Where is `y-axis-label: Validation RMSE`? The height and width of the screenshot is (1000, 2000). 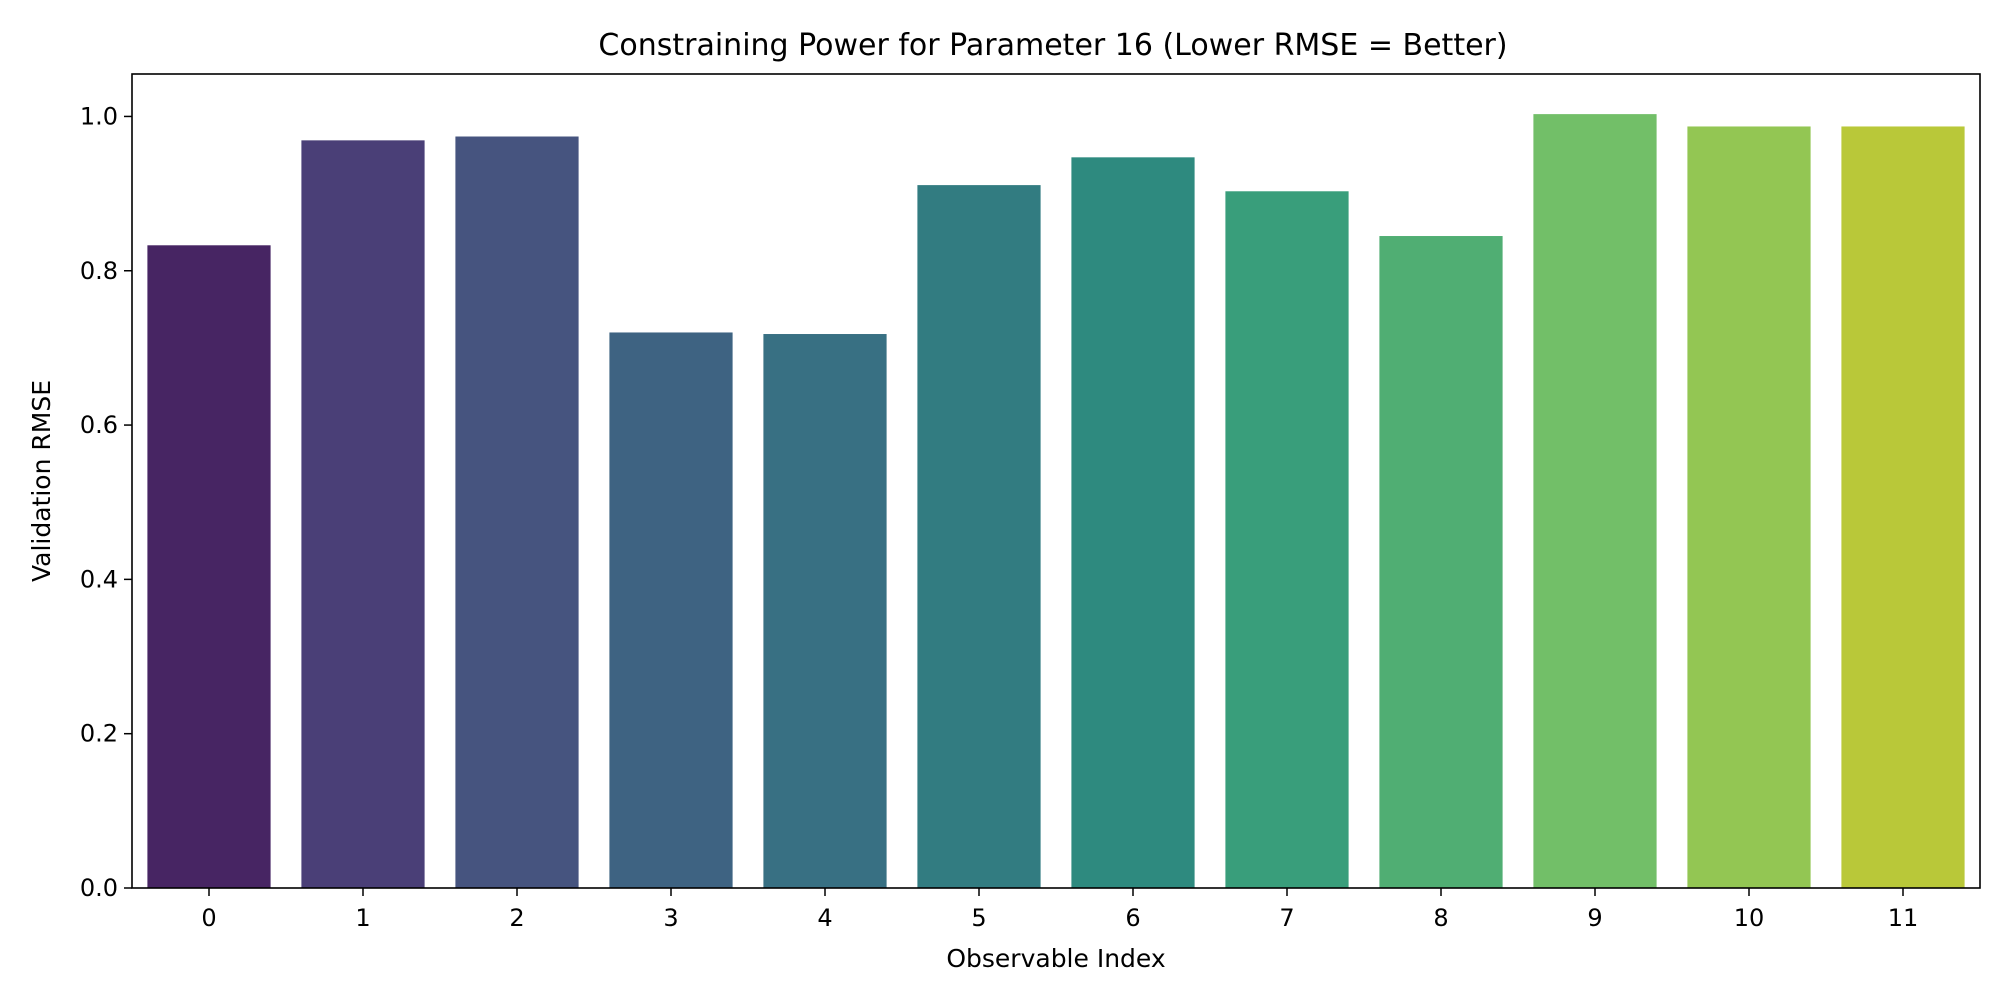
y-axis-label: Validation RMSE is located at coordinates (41, 481).